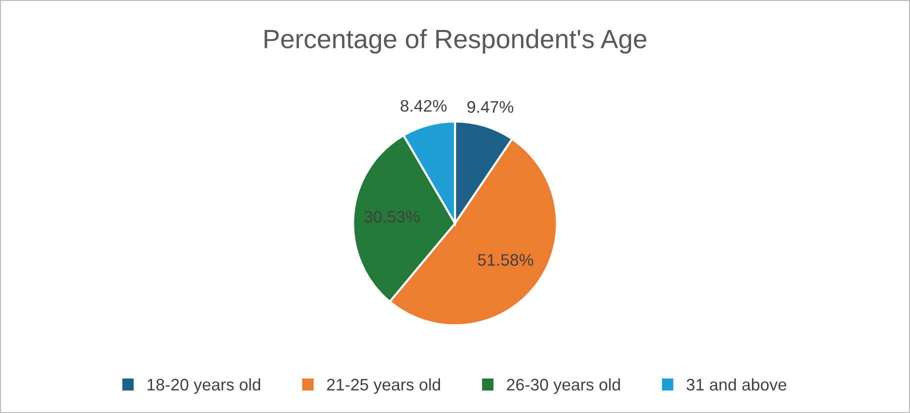 The image size is (910, 413). What do you see at coordinates (563, 386) in the screenshot?
I see `legend-label: 26-30 years old` at bounding box center [563, 386].